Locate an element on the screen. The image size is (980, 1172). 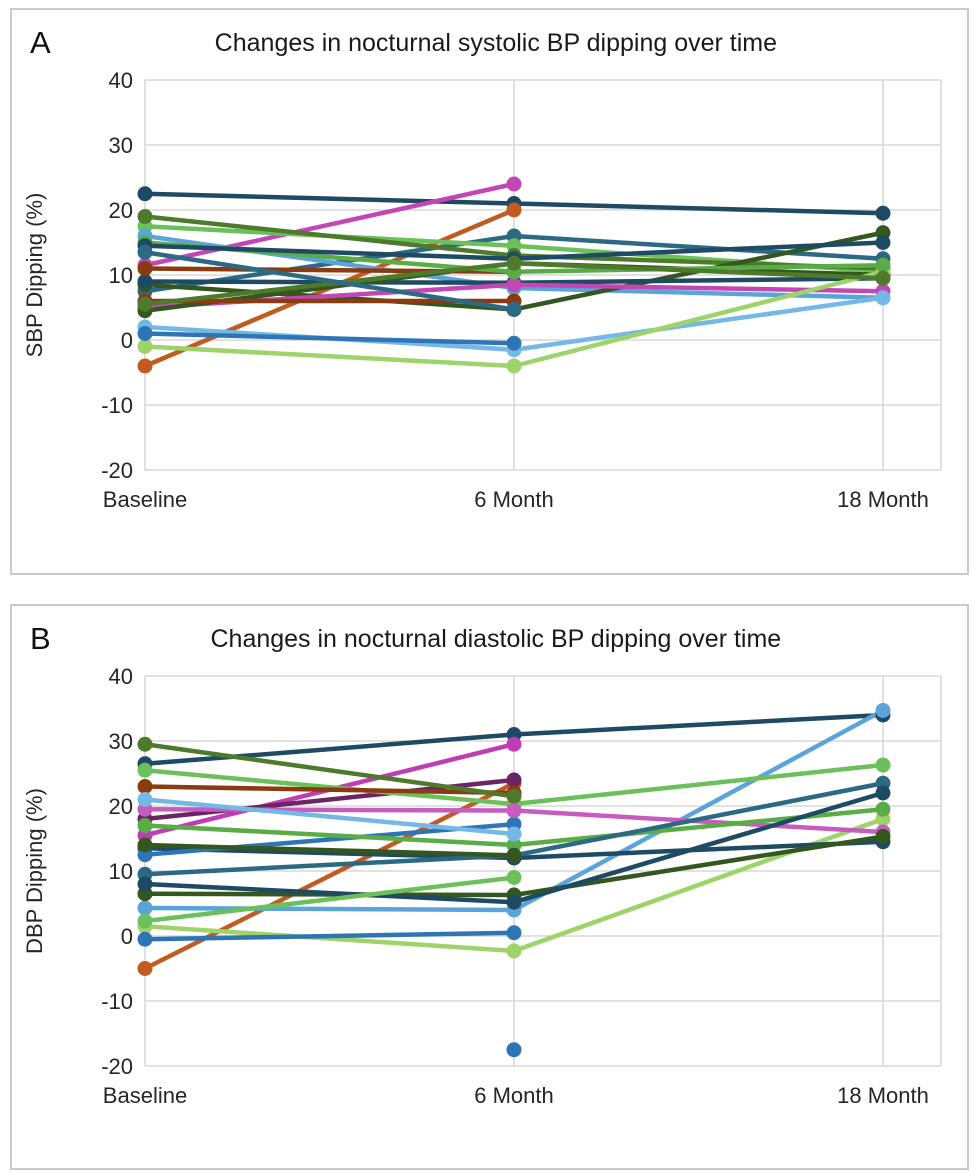
panel-b-label: B is located at coordinates (40, 638).